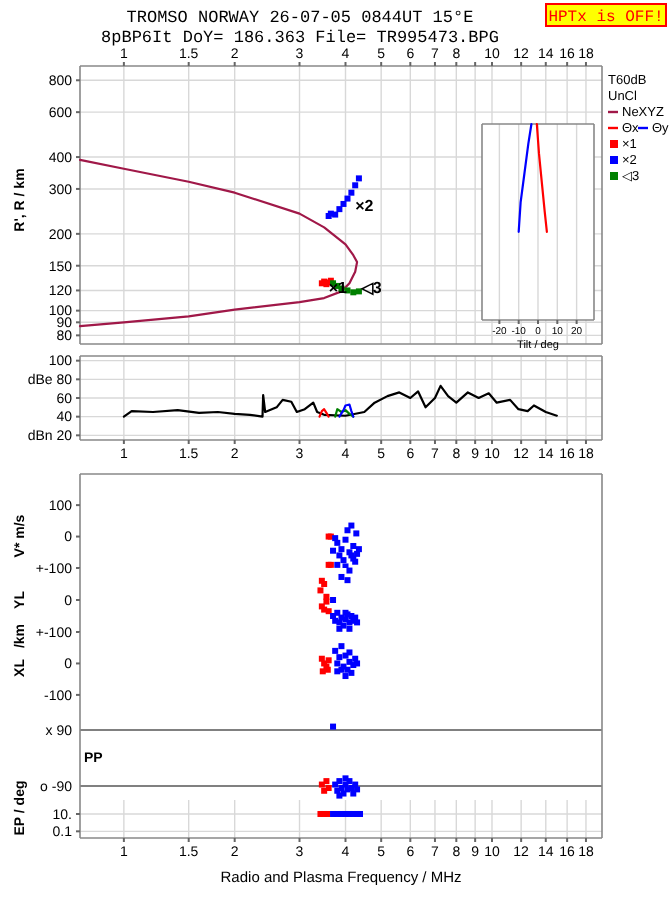 Image resolution: width=670 pixels, height=902 pixels. What do you see at coordinates (370, 288) in the screenshot?
I see `annotation: ◁3` at bounding box center [370, 288].